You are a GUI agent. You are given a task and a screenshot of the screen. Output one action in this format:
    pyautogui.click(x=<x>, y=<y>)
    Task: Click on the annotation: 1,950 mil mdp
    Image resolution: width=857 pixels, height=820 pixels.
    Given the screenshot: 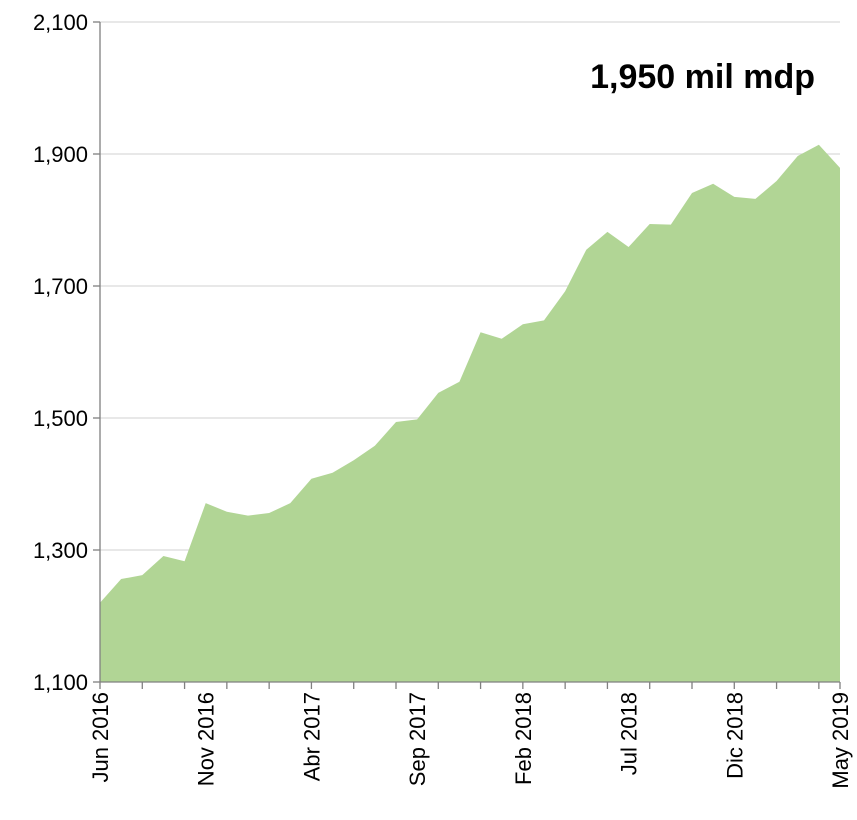 What is the action you would take?
    pyautogui.click(x=702, y=77)
    